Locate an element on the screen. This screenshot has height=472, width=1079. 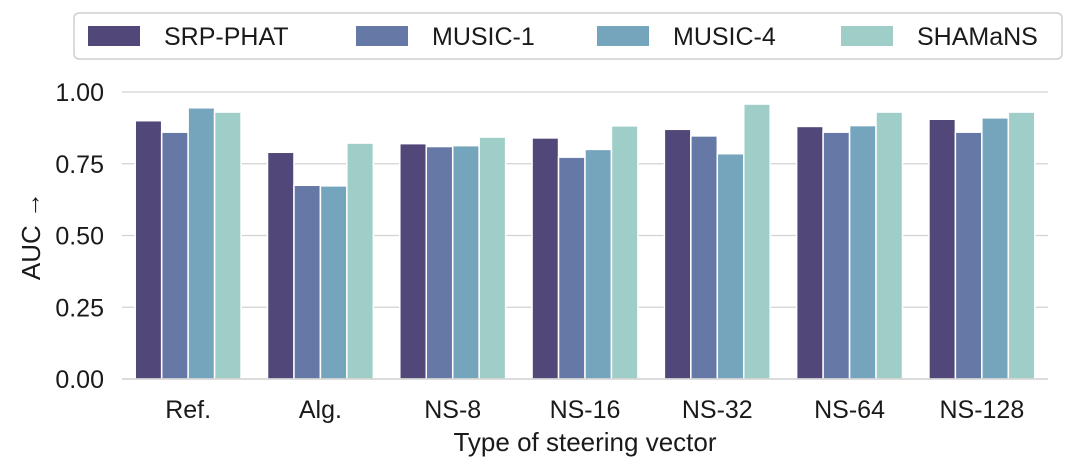
x-tick-label: NS-8 is located at coordinates (452, 410).